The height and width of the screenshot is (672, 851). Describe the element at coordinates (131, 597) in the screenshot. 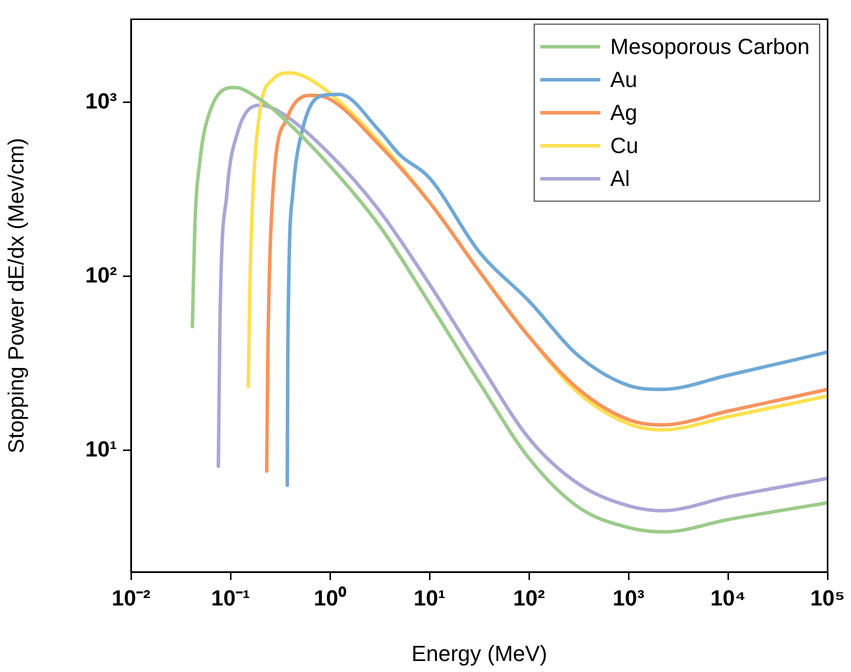

I see `x-tick-label: 10⁻²` at that location.